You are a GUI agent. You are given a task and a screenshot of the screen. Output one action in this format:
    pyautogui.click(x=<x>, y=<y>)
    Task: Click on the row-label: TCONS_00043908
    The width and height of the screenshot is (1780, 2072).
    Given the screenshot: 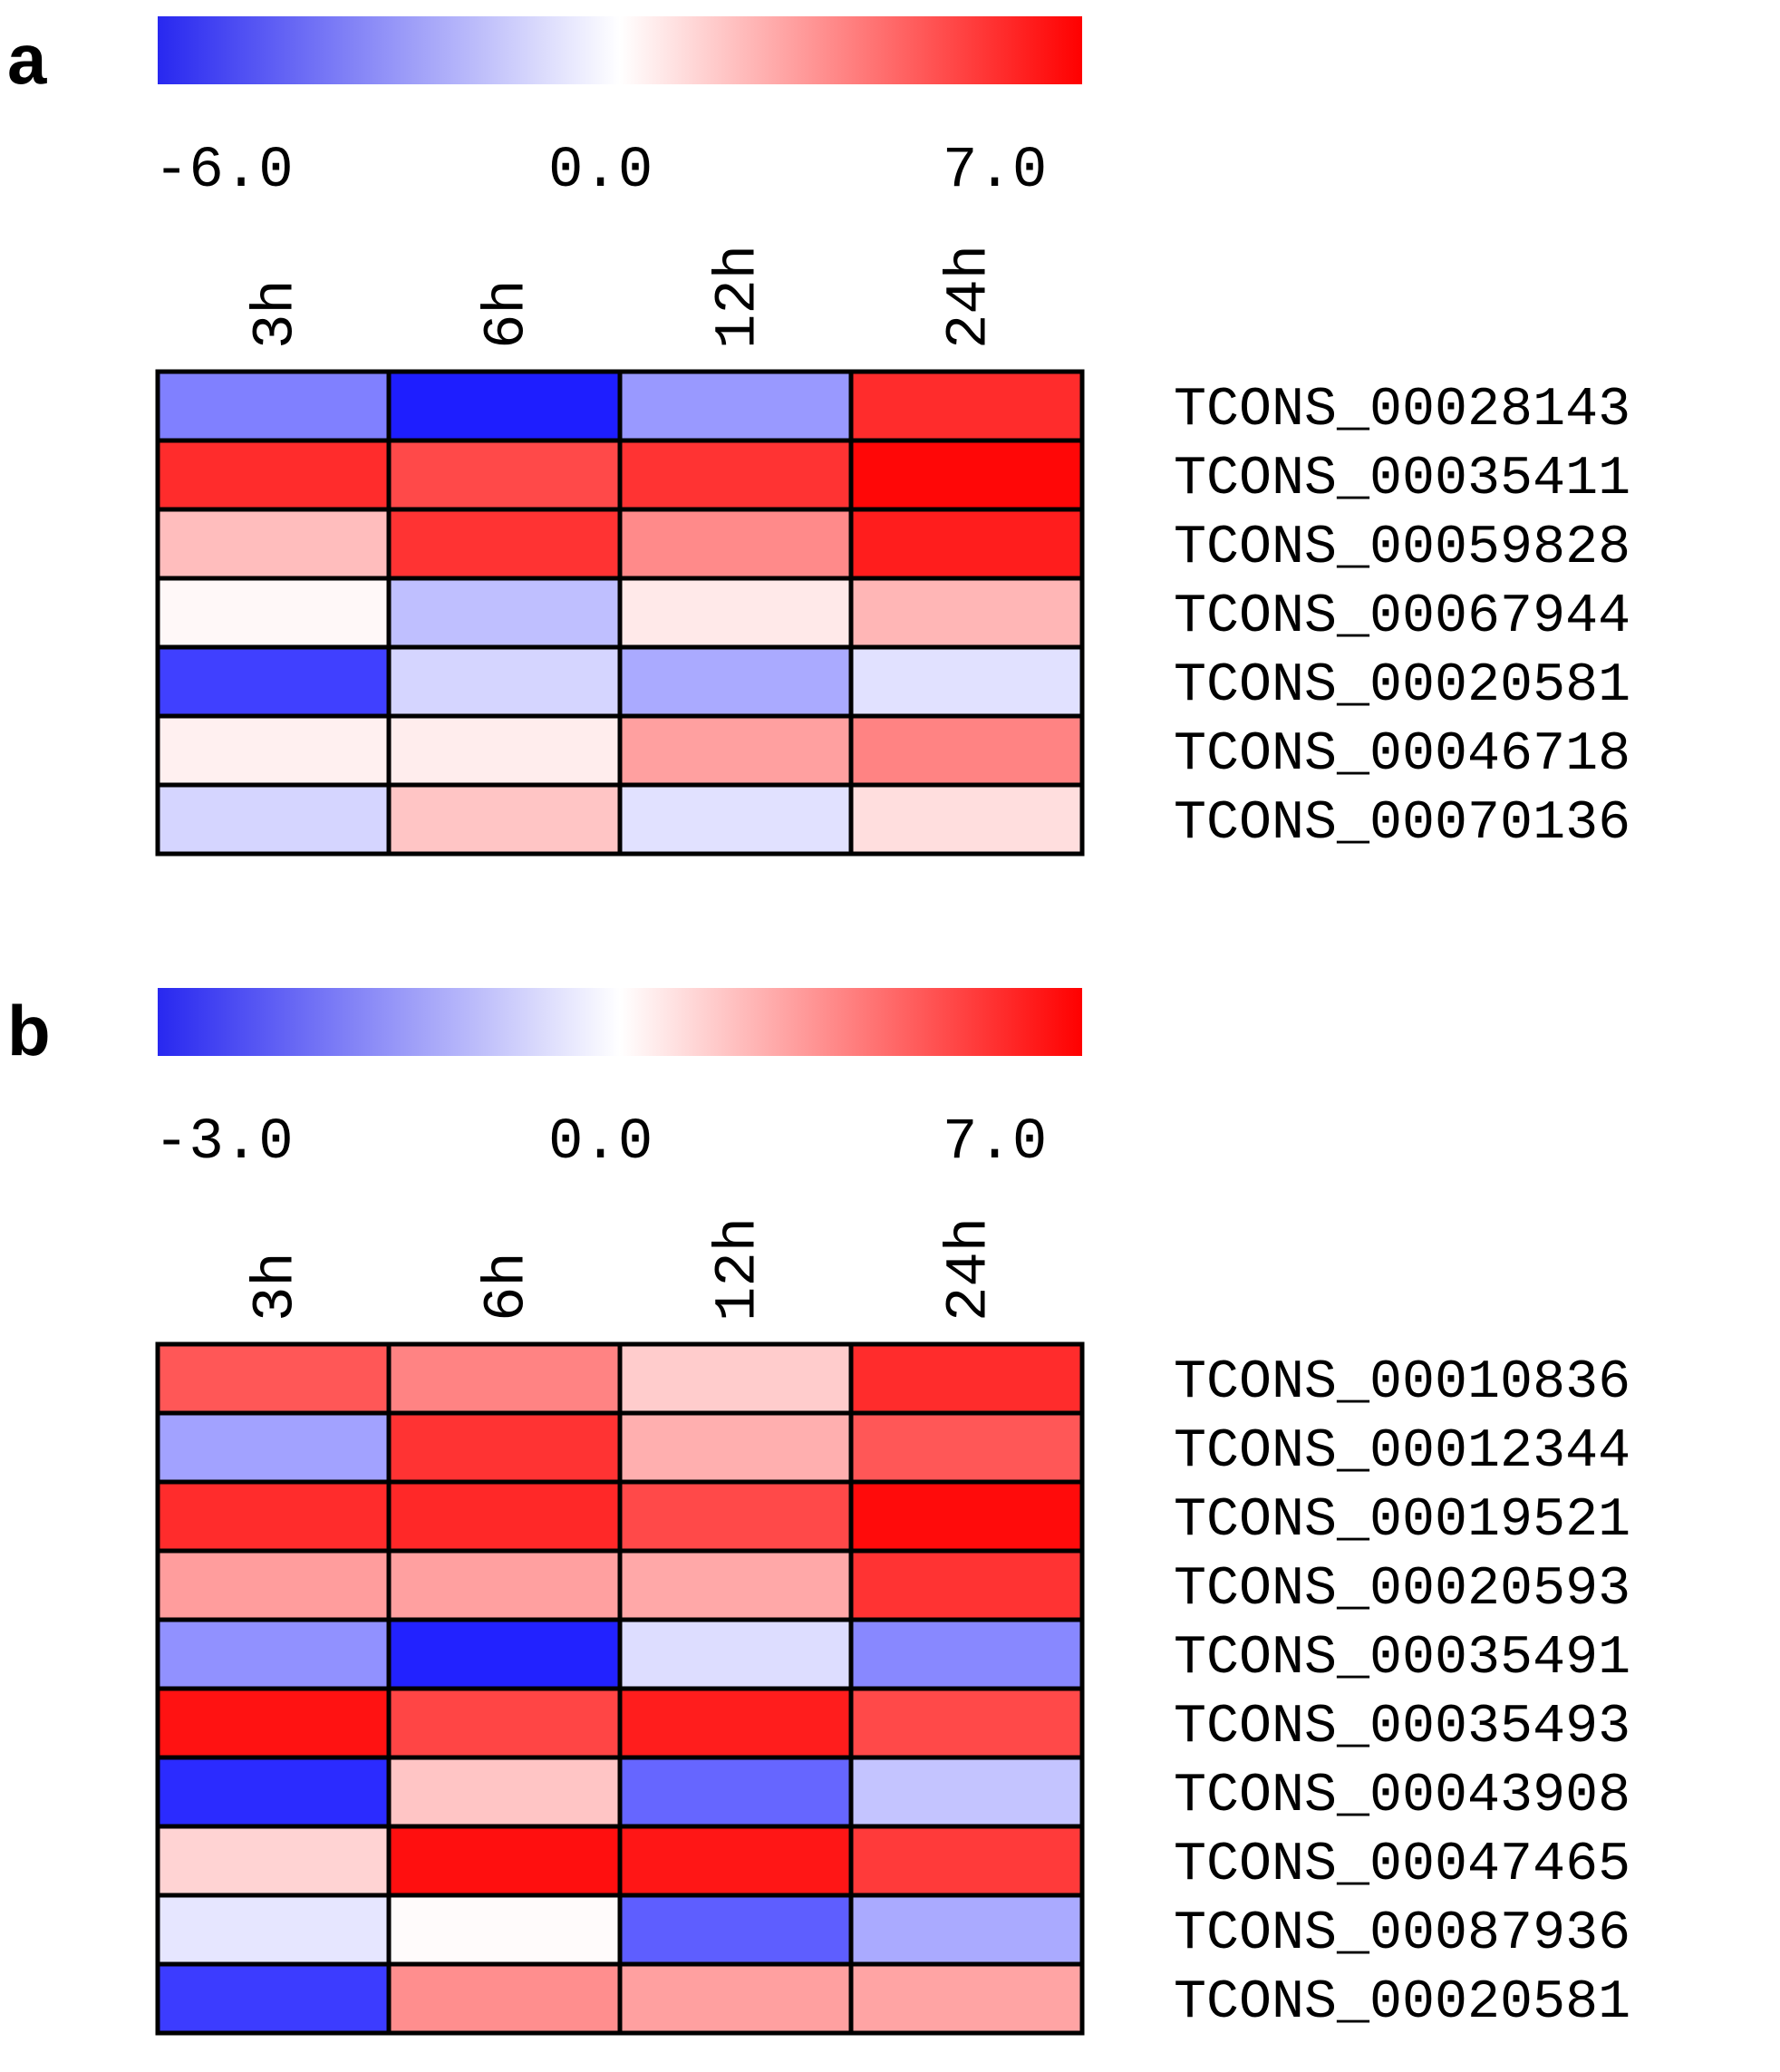 What is the action you would take?
    pyautogui.click(x=1402, y=1796)
    